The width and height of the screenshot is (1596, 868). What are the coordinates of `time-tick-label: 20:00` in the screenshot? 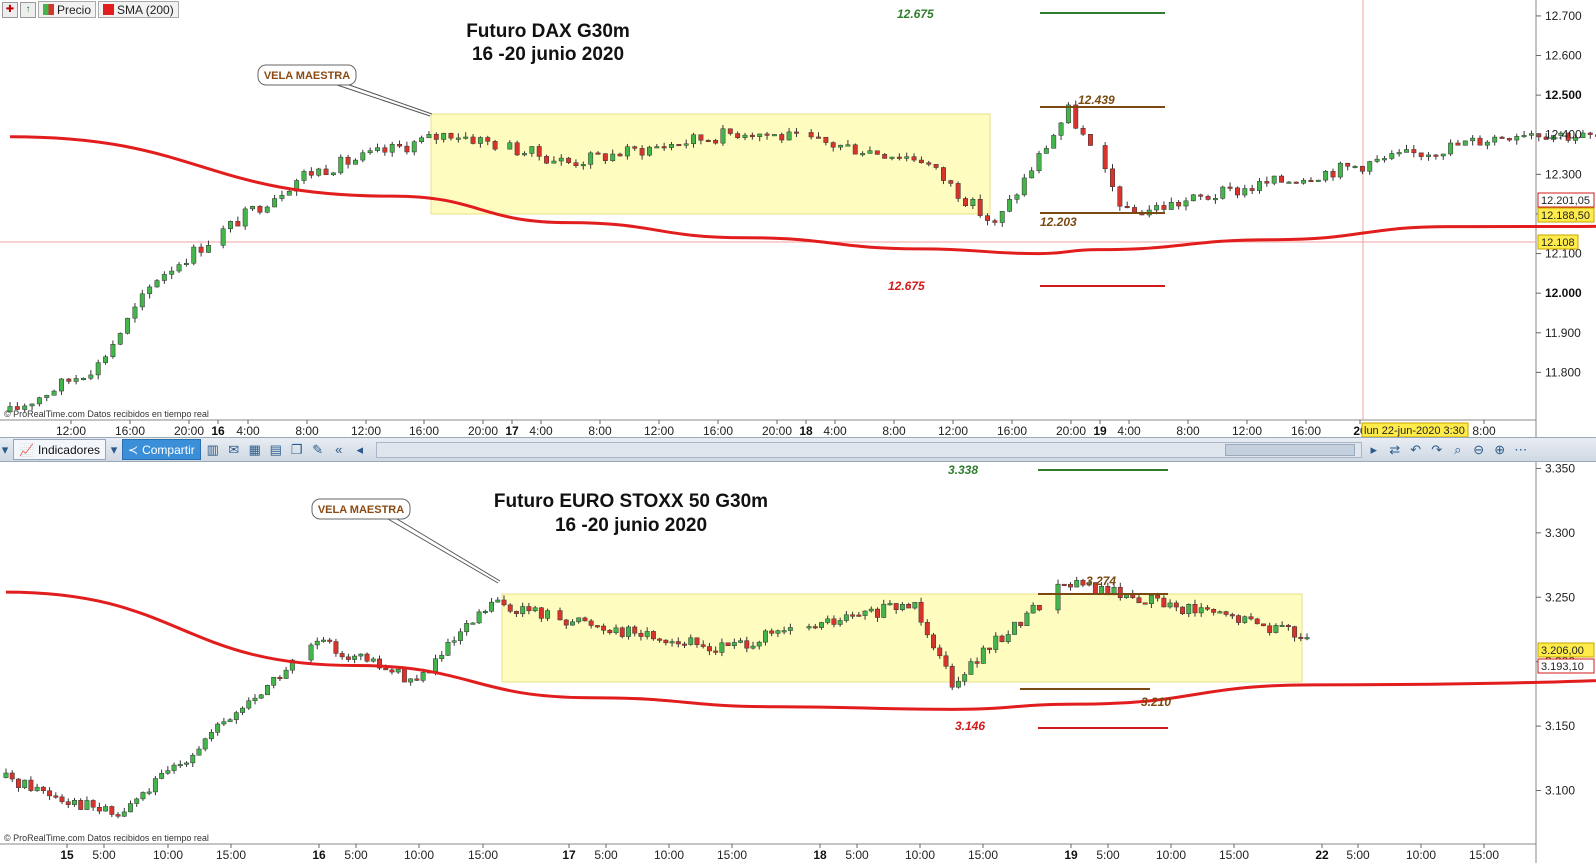 It's located at (483, 430).